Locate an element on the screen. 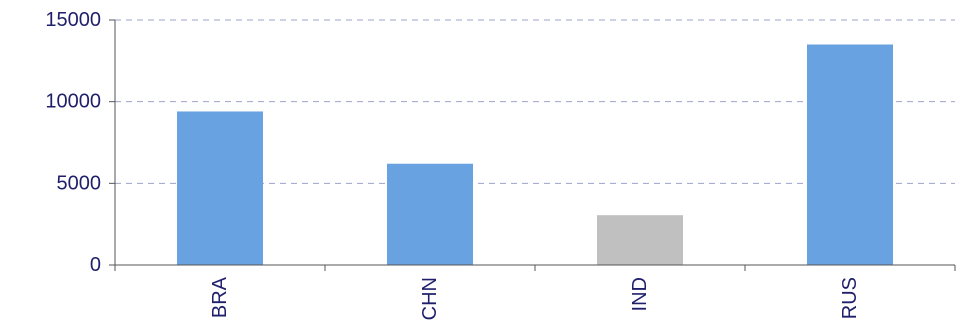 Image resolution: width=960 pixels, height=335 pixels. y-tick-label-0: 0 is located at coordinates (95, 265).